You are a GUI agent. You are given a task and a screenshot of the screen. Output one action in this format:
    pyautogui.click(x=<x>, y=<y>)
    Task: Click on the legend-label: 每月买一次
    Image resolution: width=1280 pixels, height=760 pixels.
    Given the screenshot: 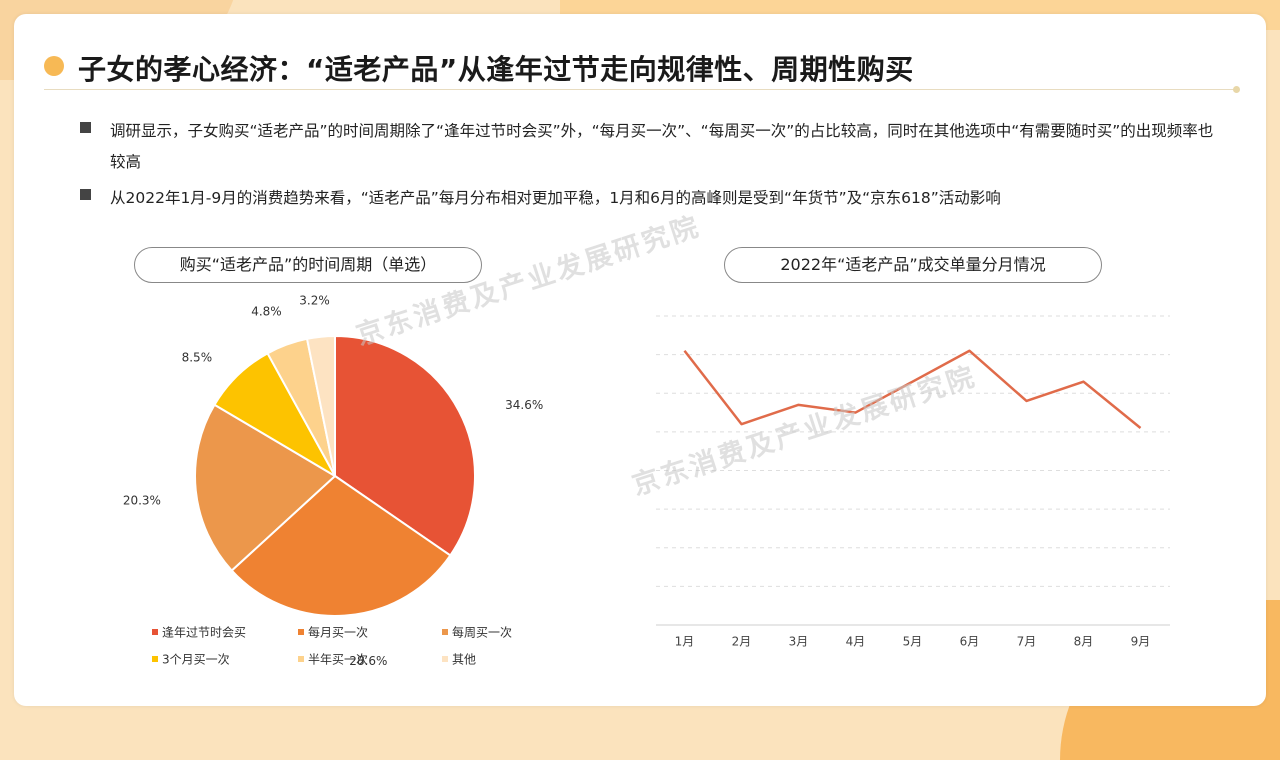 What is the action you would take?
    pyautogui.click(x=338, y=632)
    